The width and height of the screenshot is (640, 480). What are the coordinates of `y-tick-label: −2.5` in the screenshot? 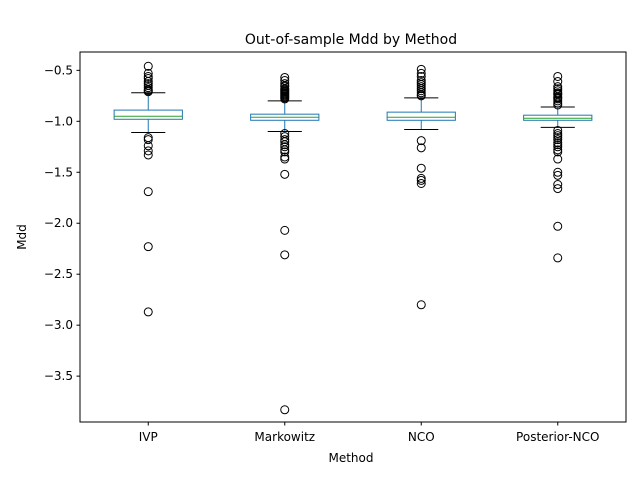 It's located at (58, 274).